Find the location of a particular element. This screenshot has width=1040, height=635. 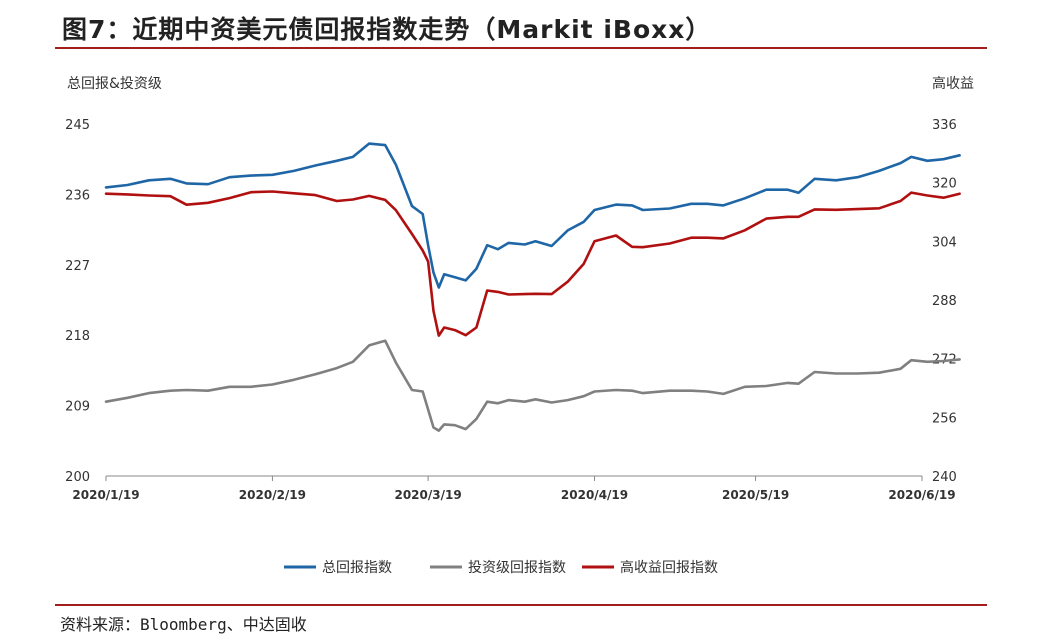

title-rule is located at coordinates (521, 48).